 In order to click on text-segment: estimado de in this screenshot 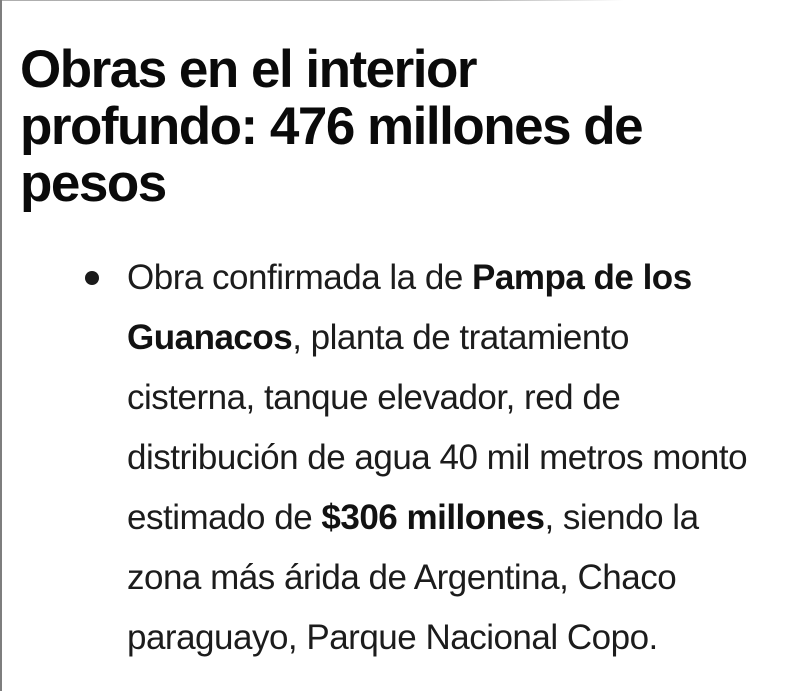, I will do `click(224, 517)`.